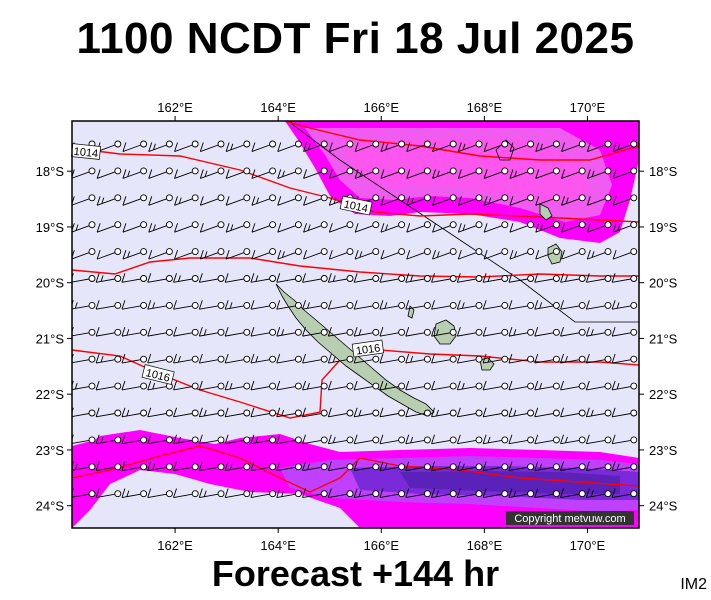 The width and height of the screenshot is (711, 600). What do you see at coordinates (356, 207) in the screenshot?
I see `isobar-label-1014-b: 1014` at bounding box center [356, 207].